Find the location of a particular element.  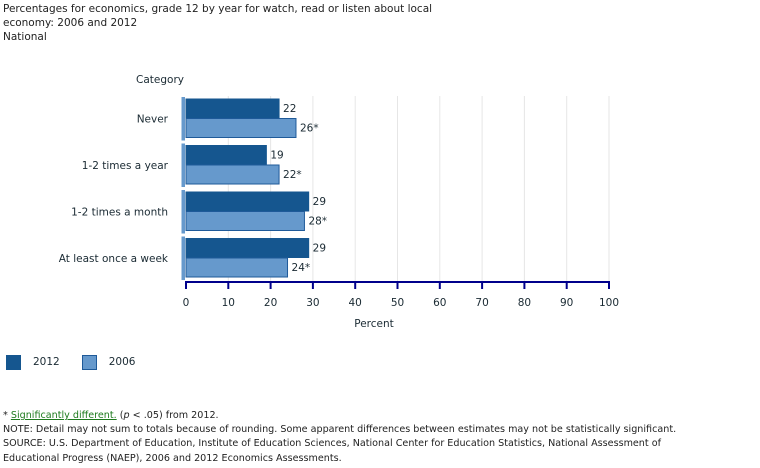

bar-value-2012-1-2-times-a-month: 29 is located at coordinates (319, 202).